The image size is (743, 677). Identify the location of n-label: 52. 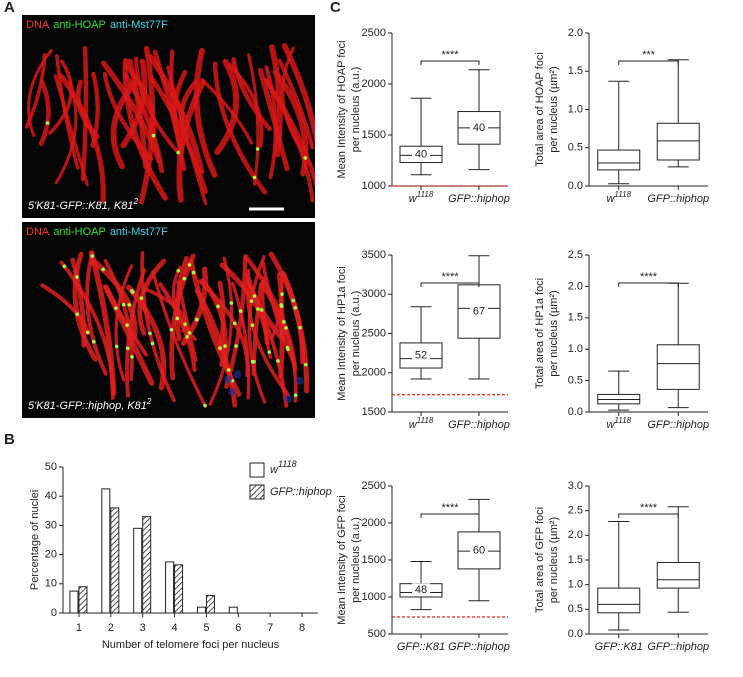
(421, 355).